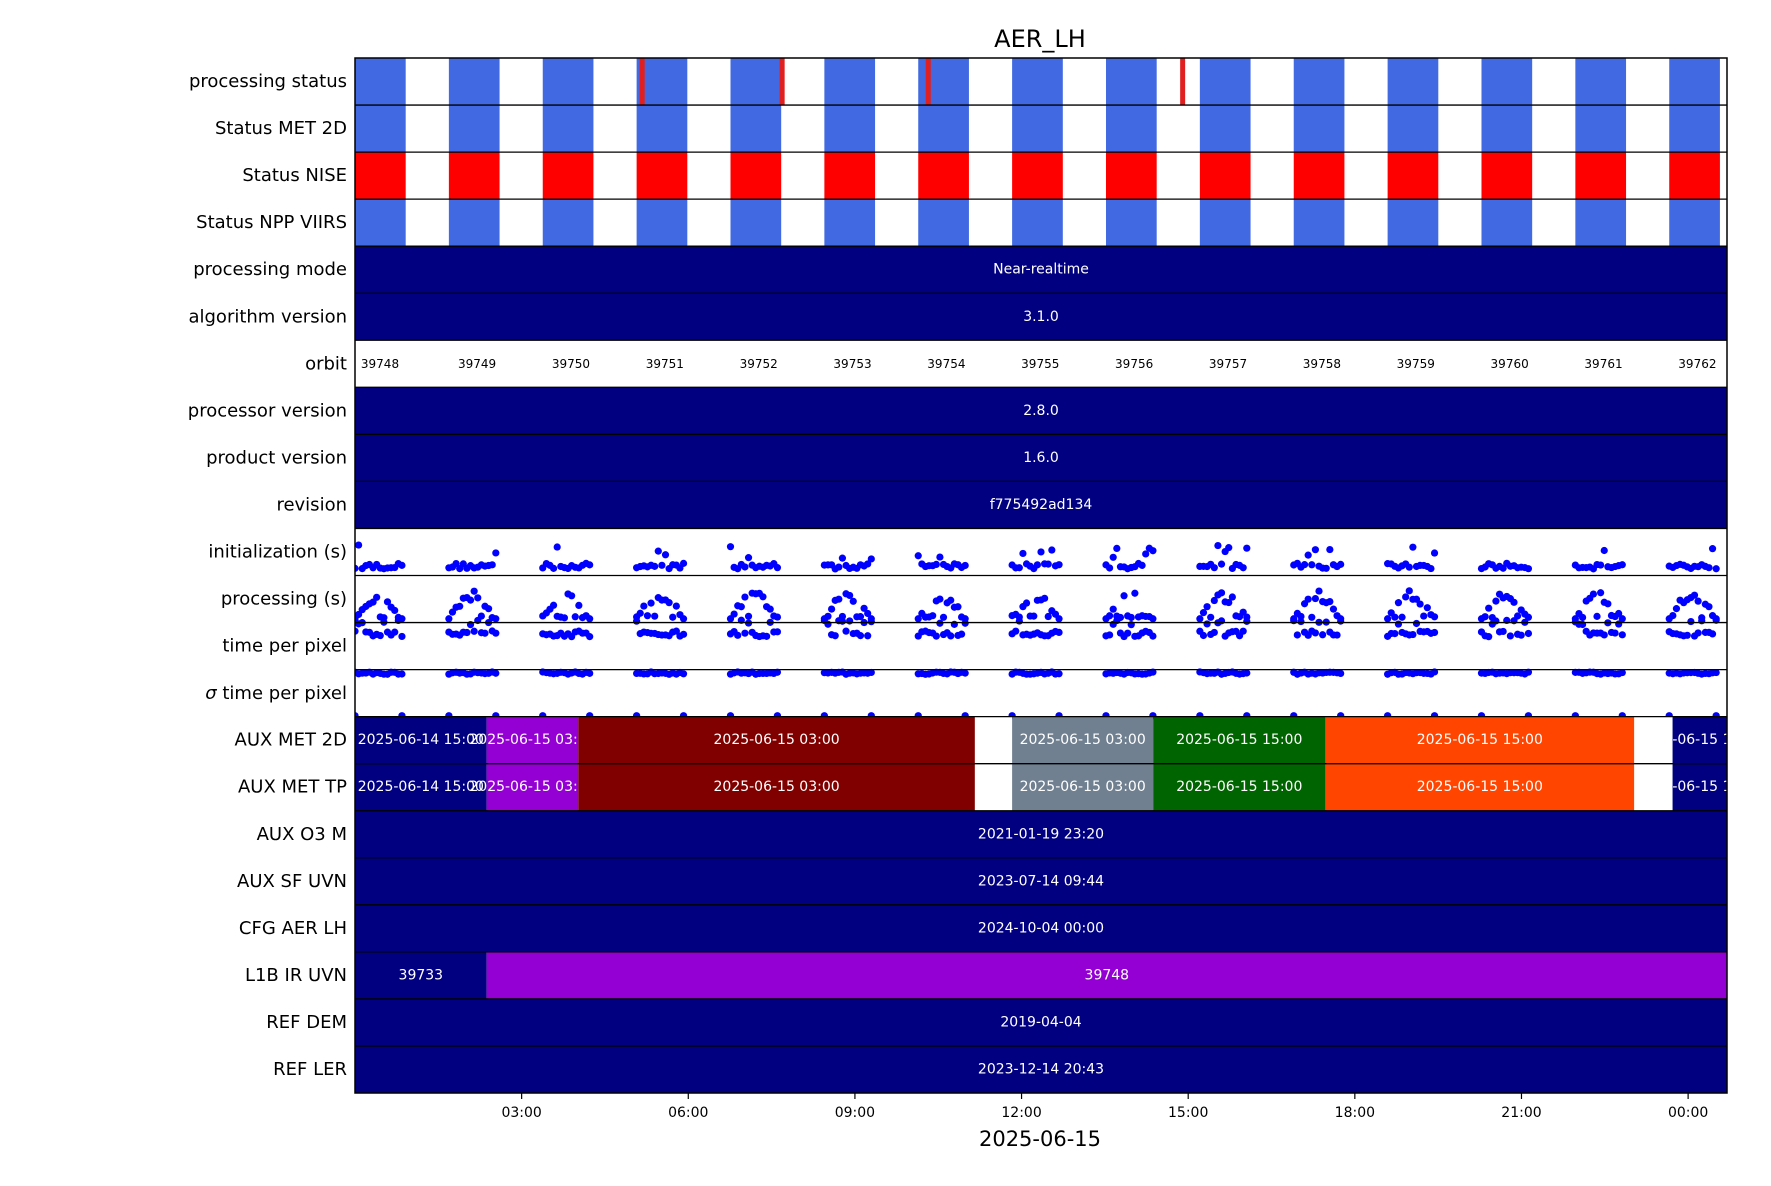 This screenshot has height=1186, width=1771. Describe the element at coordinates (1041, 975) in the screenshot. I see `row-l1b-ir-uvn: 39733 39748` at that location.